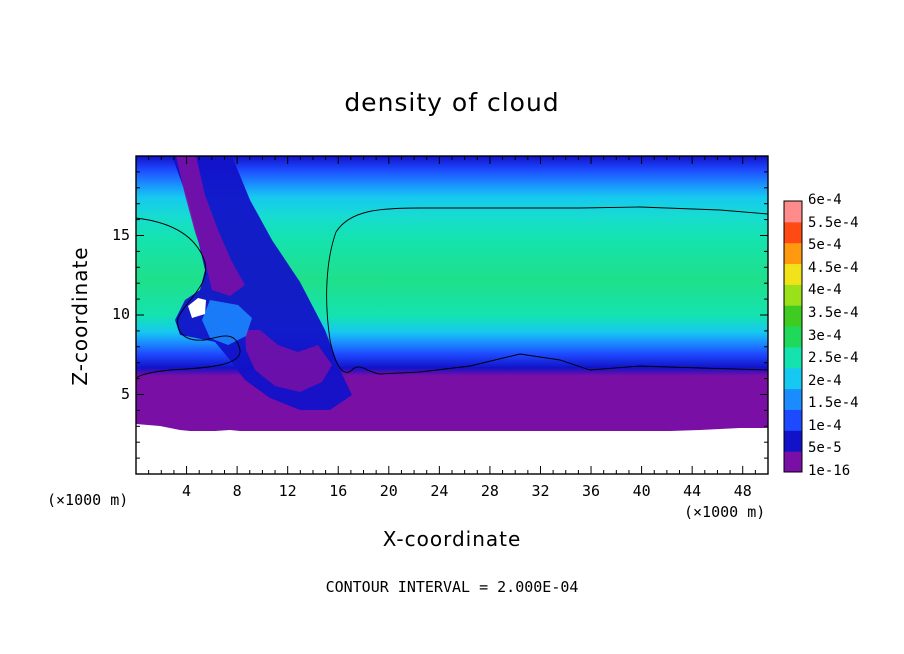 This screenshot has height=654, width=904. What do you see at coordinates (452, 539) in the screenshot?
I see `x-axis-label: X-coordinate` at bounding box center [452, 539].